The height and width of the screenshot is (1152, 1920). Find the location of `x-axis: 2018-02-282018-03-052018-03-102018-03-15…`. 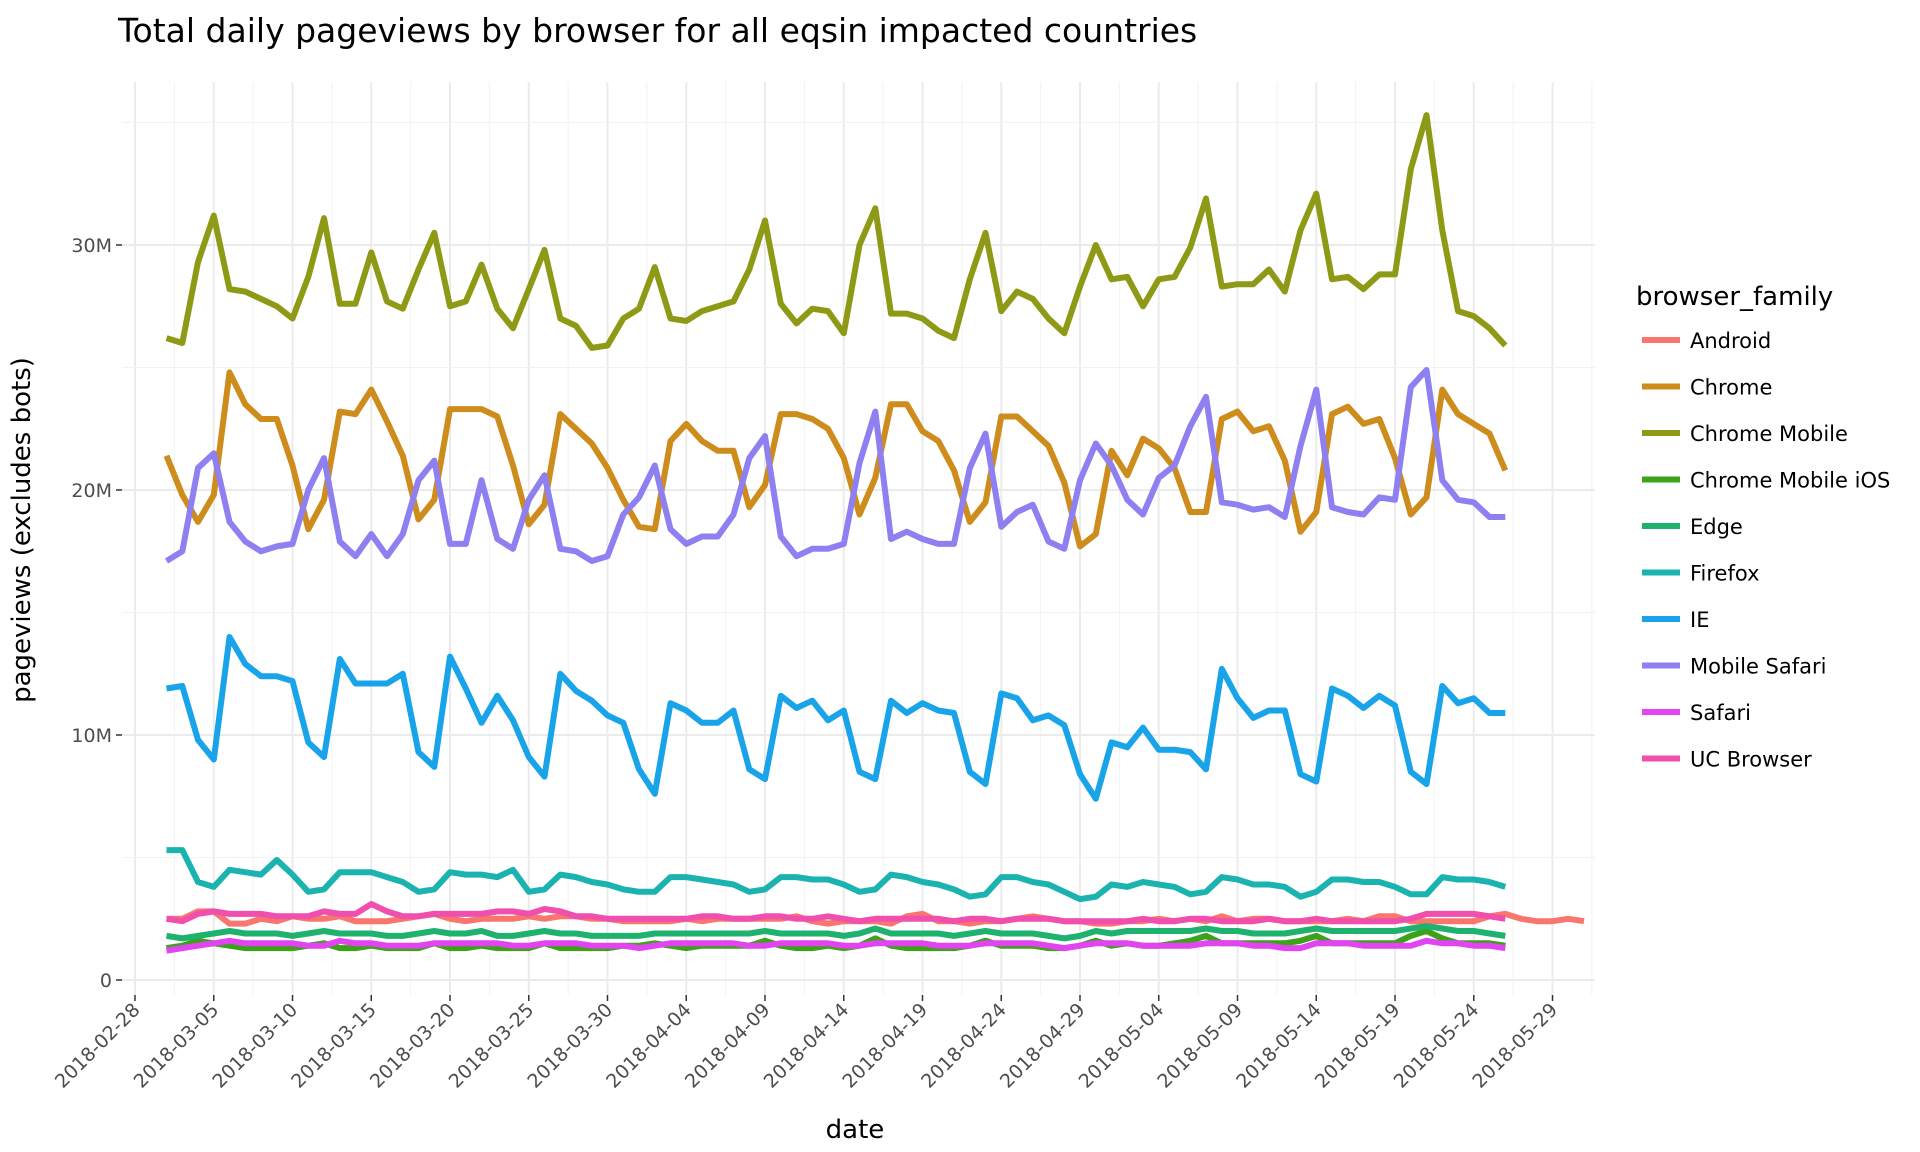

x-axis: 2018-02-282018-03-052018-03-102018-03-15… is located at coordinates (806, 1044).